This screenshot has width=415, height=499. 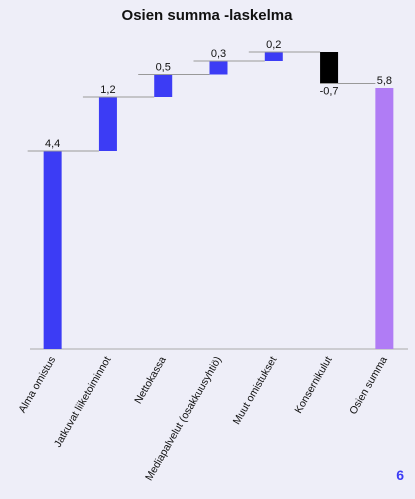 What do you see at coordinates (255, 390) in the screenshot?
I see `x-tick-label: Muut omistukset` at bounding box center [255, 390].